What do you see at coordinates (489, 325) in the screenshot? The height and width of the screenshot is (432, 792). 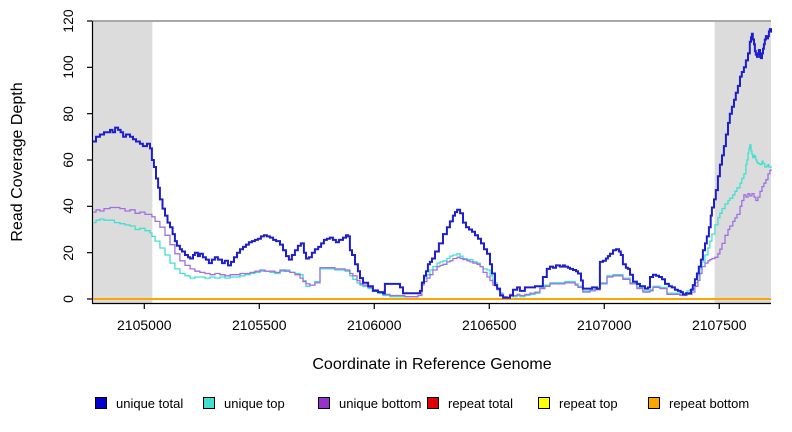 I see `x-tick-label: 2106500` at bounding box center [489, 325].